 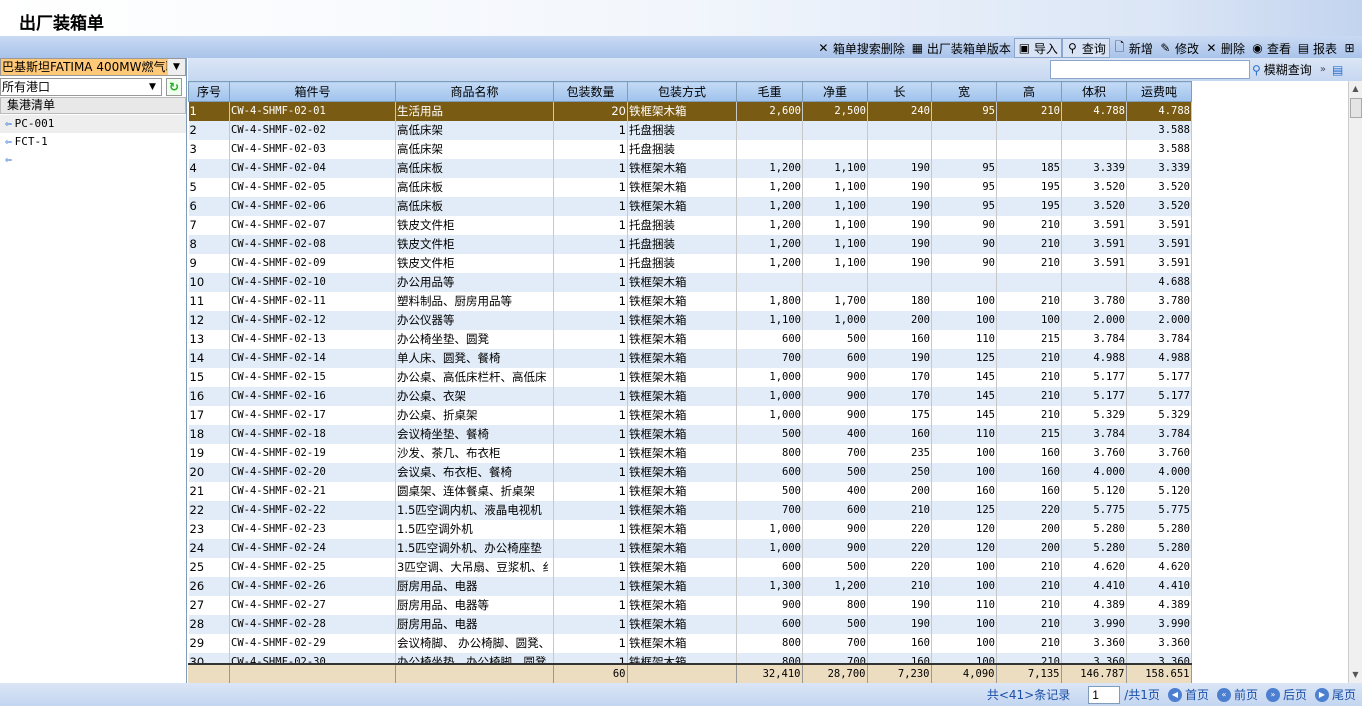 I want to click on column-header-volume: 体积, so click(x=1094, y=91).